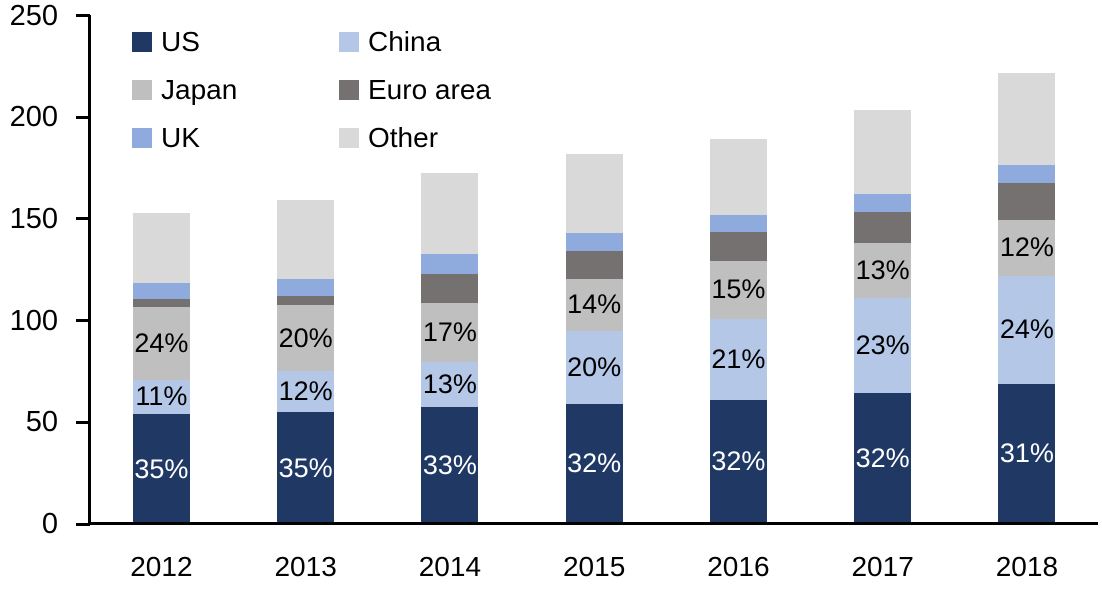 Image resolution: width=1102 pixels, height=598 pixels. What do you see at coordinates (349, 42) in the screenshot?
I see `legend-swatch-china-icon` at bounding box center [349, 42].